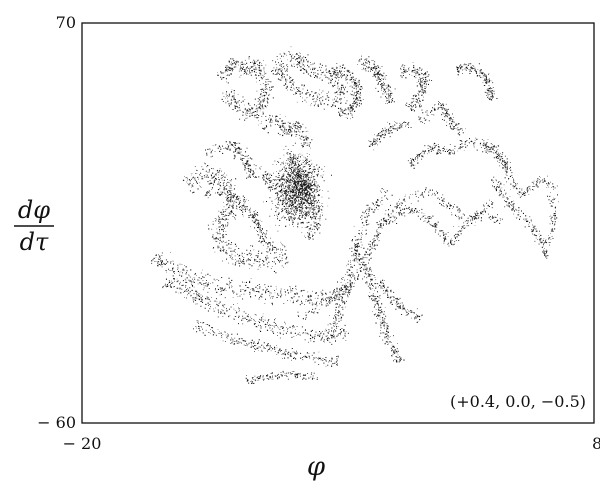 Image resolution: width=600 pixels, height=489 pixels. What do you see at coordinates (316, 467) in the screenshot?
I see `x-axis-label: φ` at bounding box center [316, 467].